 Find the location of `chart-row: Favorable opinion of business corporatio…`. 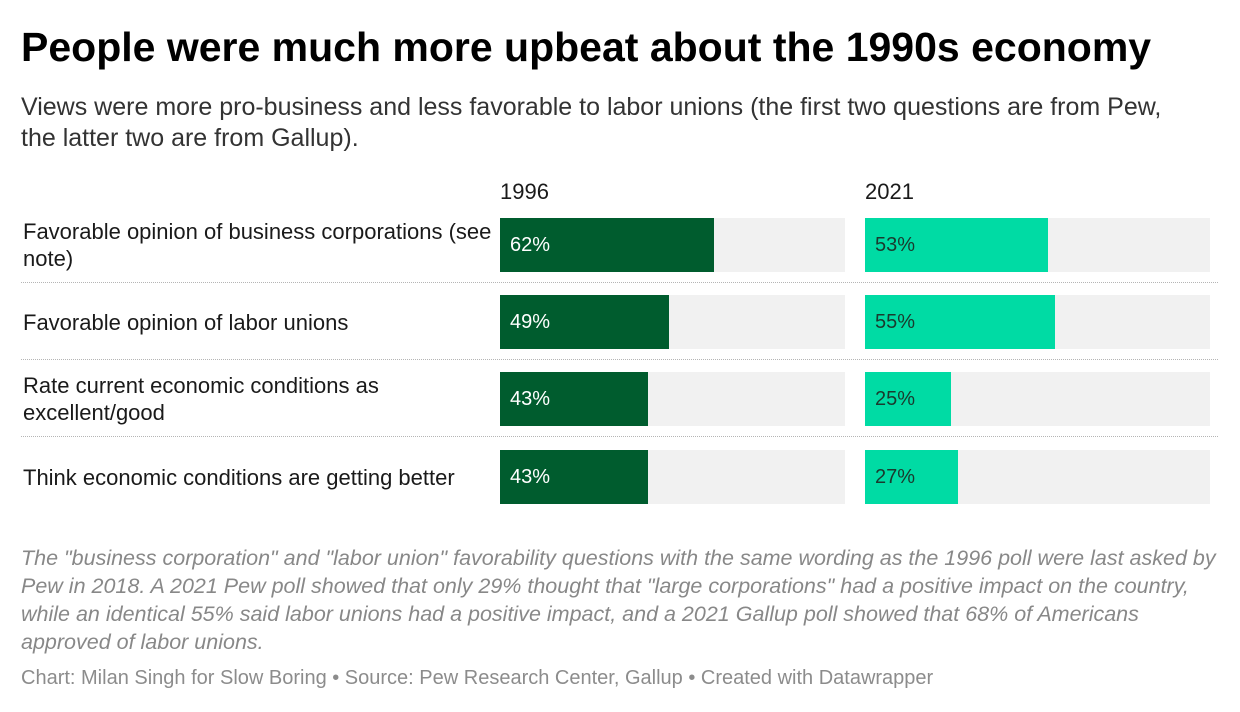

chart-row: Favorable opinion of business corporatio… is located at coordinates (619, 245).